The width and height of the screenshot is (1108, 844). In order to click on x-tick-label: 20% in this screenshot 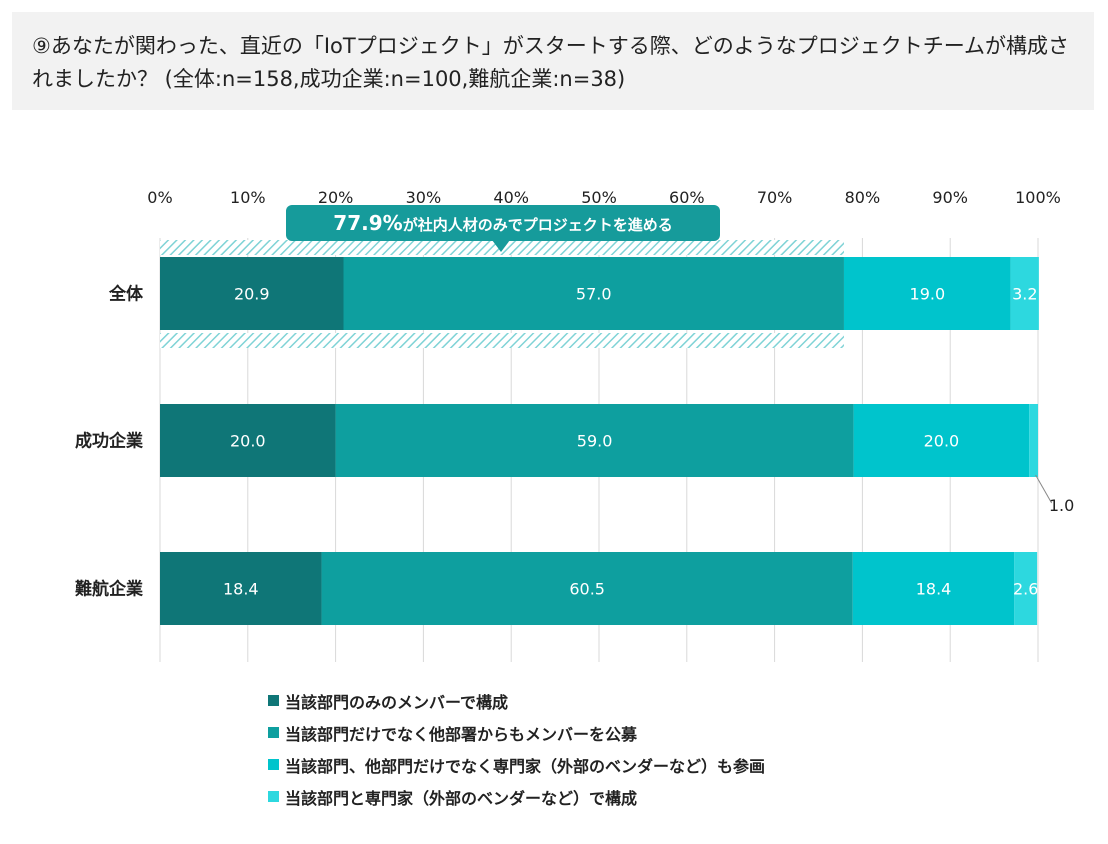, I will do `click(336, 197)`.